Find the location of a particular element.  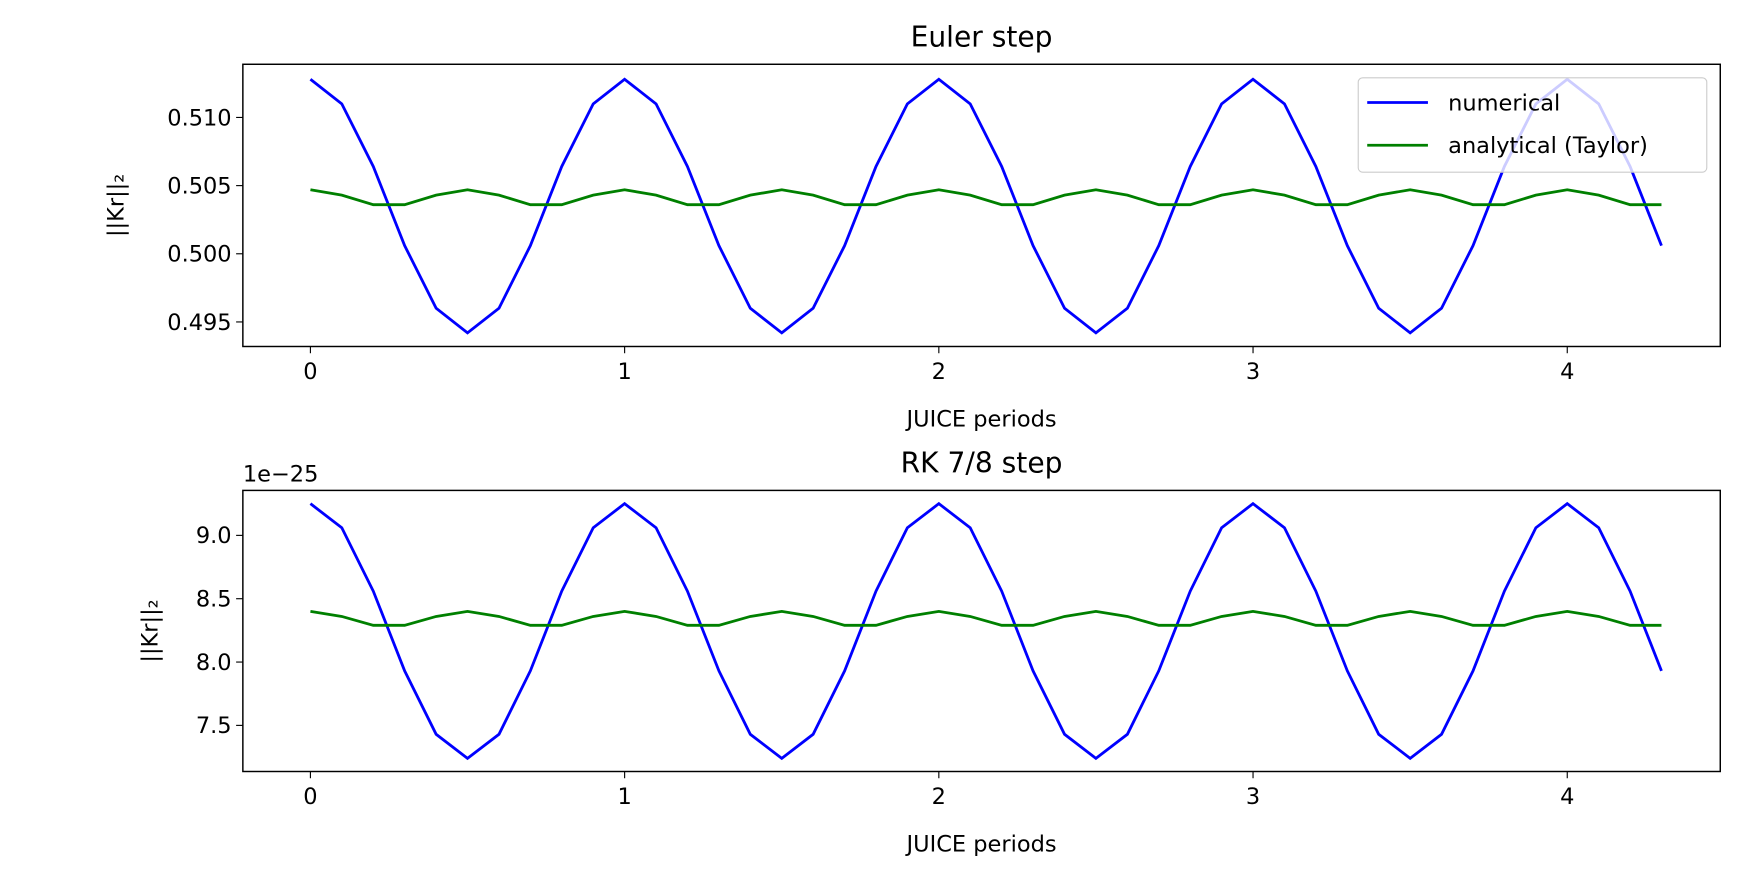

y-tick-label: 0.495 is located at coordinates (199, 323).